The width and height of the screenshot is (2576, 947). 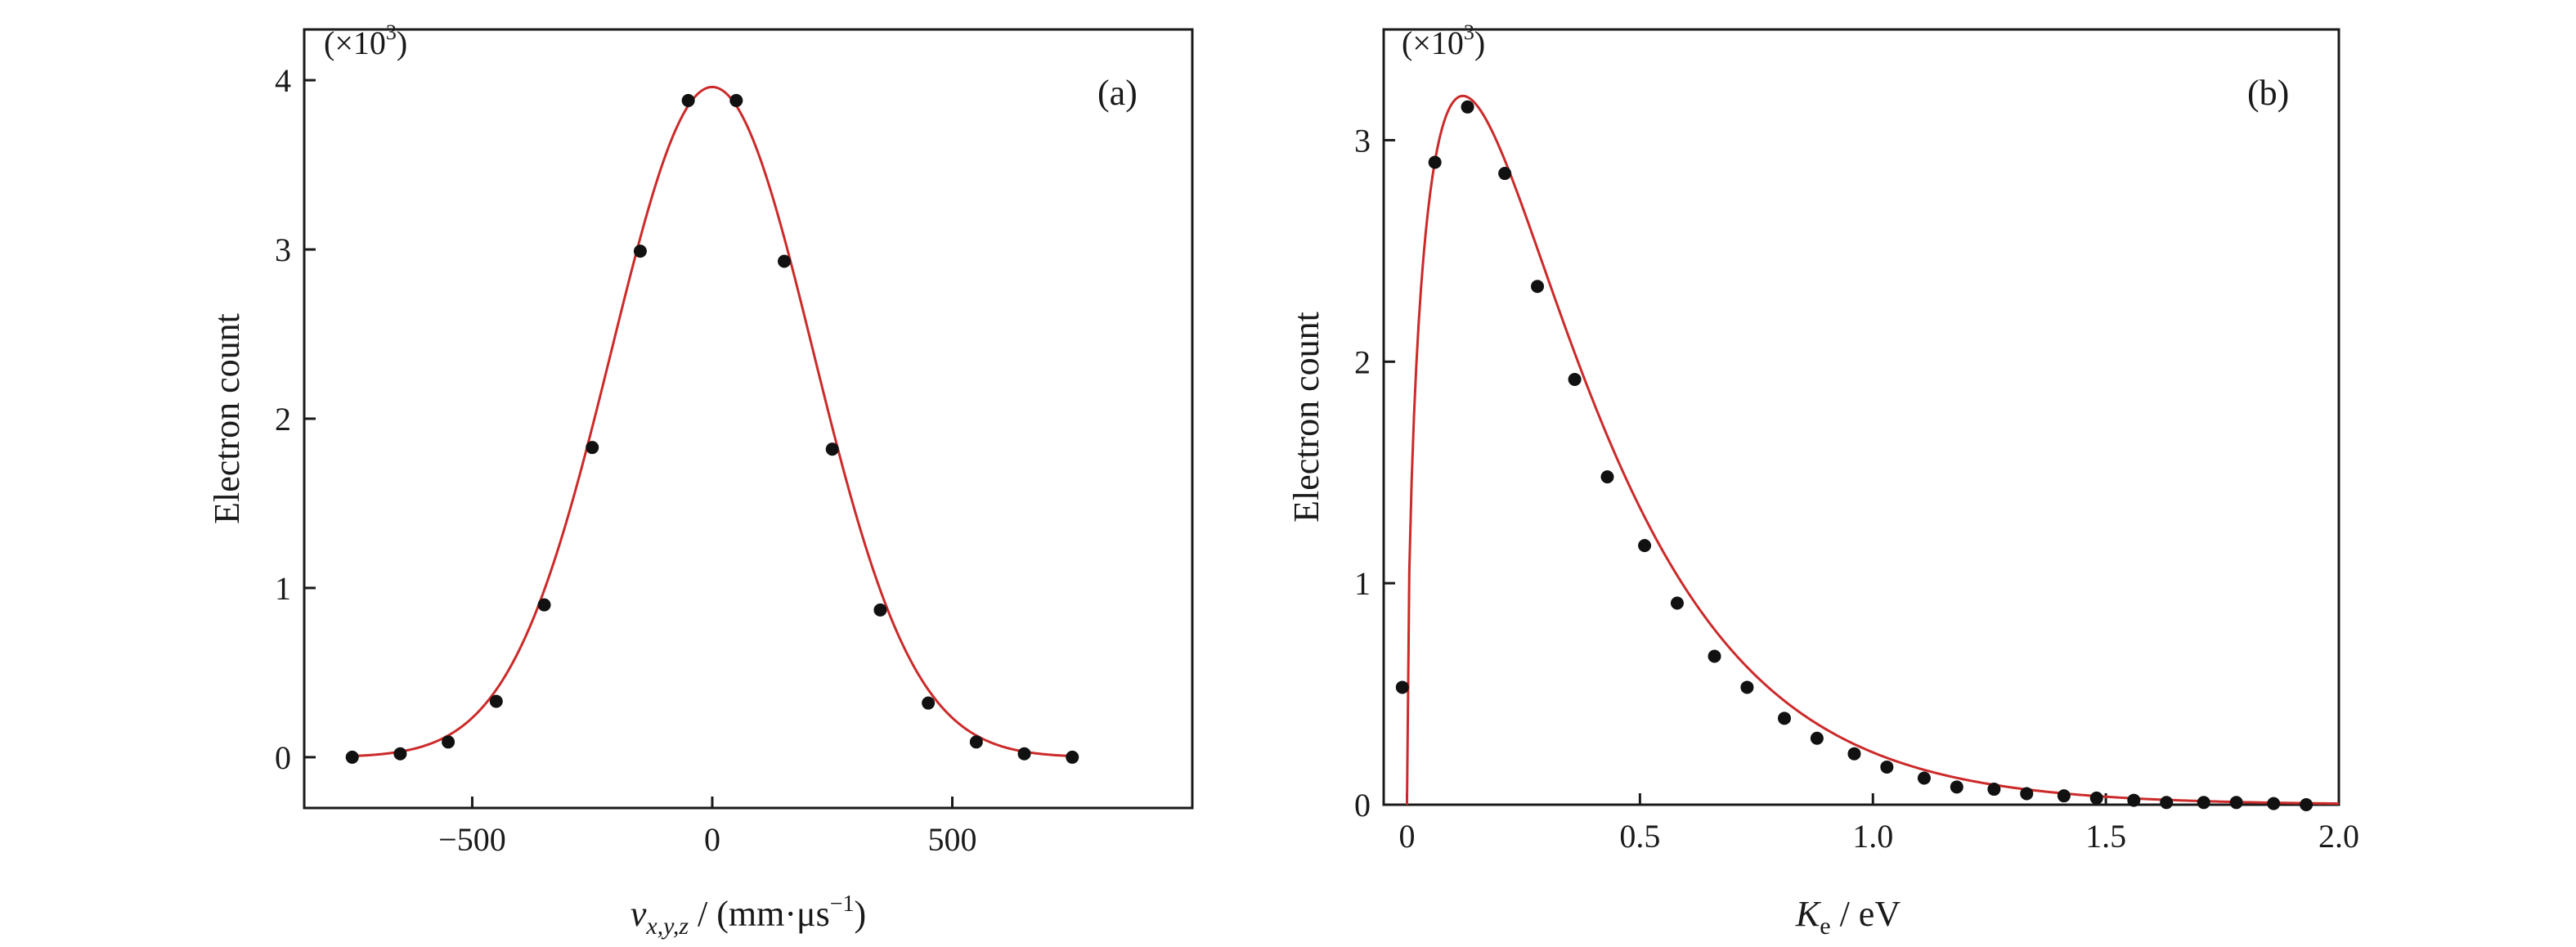 What do you see at coordinates (2268, 93) in the screenshot?
I see `panel-b-label: (b)` at bounding box center [2268, 93].